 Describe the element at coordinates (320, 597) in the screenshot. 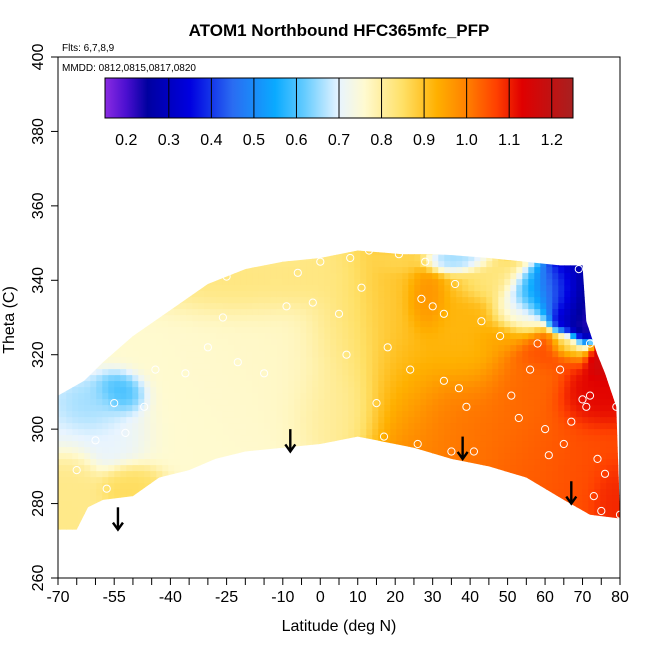

I see `x-tick-label-5: 0` at that location.